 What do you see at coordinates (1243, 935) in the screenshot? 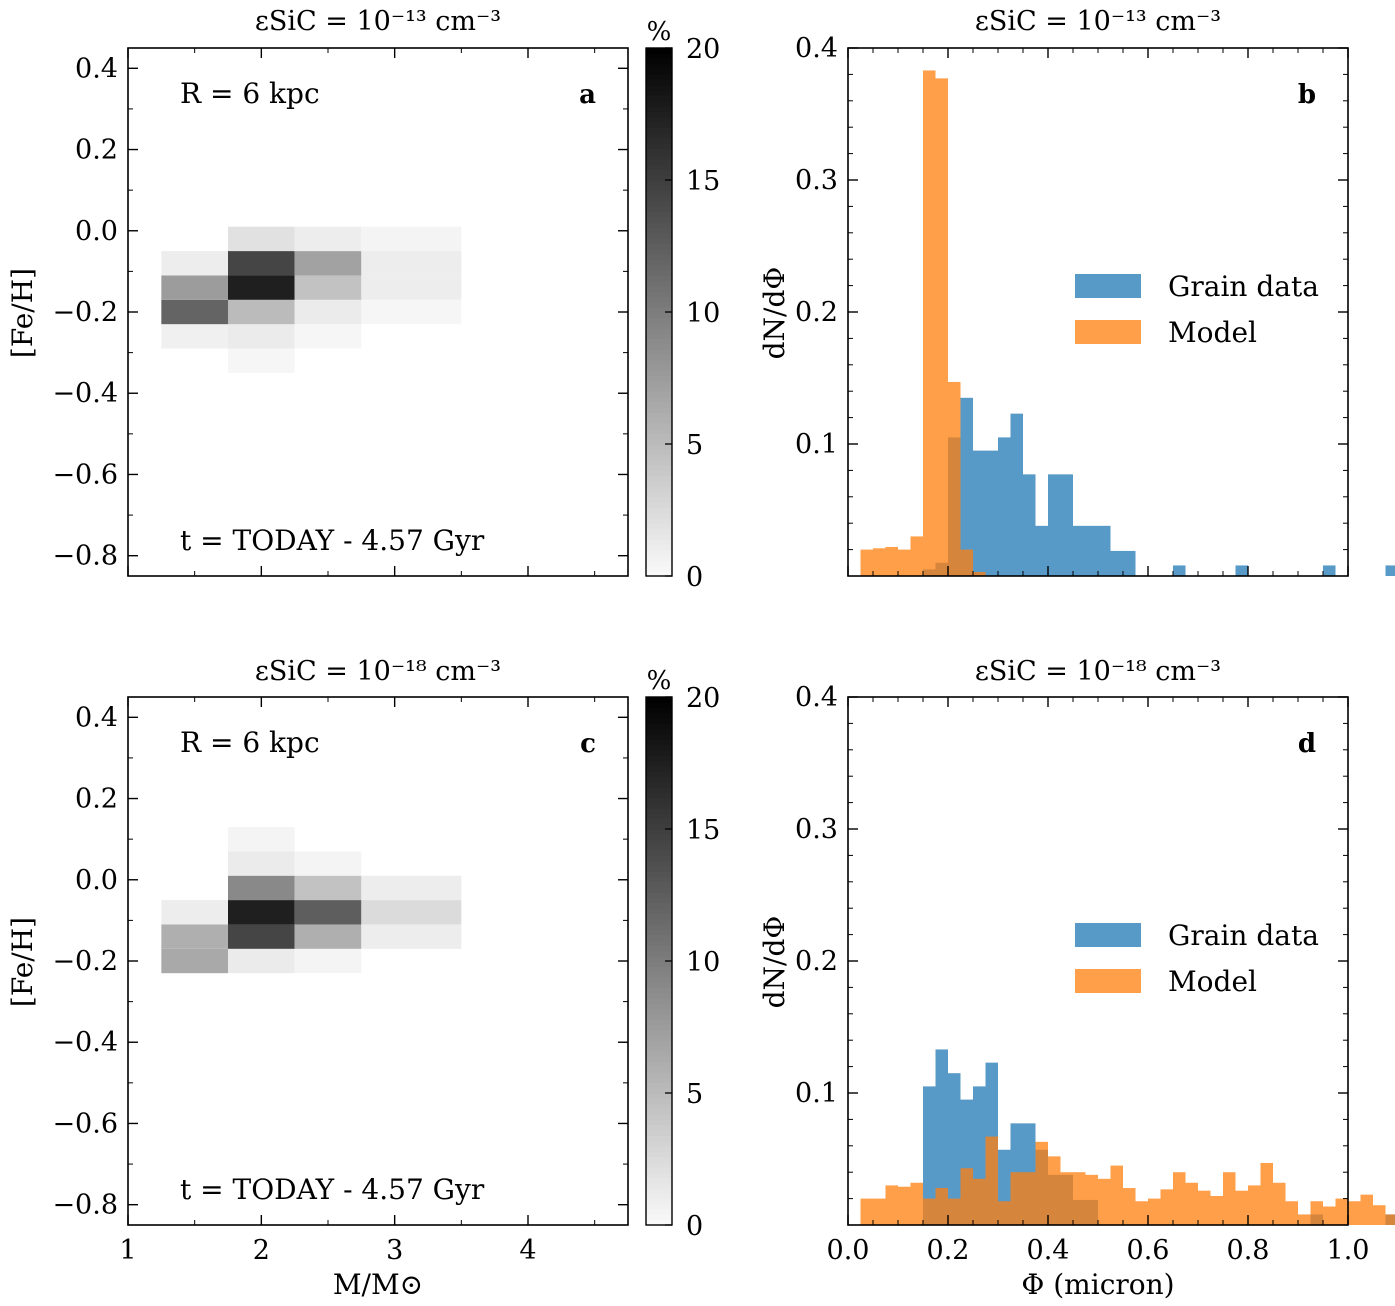
I see `legend-label-grain: Grain data` at bounding box center [1243, 935].